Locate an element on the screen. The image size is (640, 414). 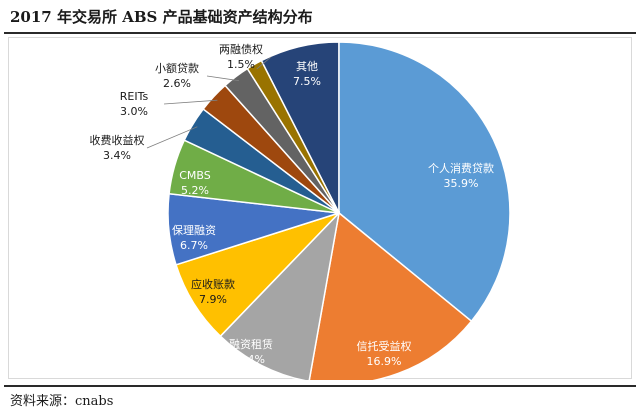
slice-value-trust-beneficiary-right: 16.9% is located at coordinates (384, 361).